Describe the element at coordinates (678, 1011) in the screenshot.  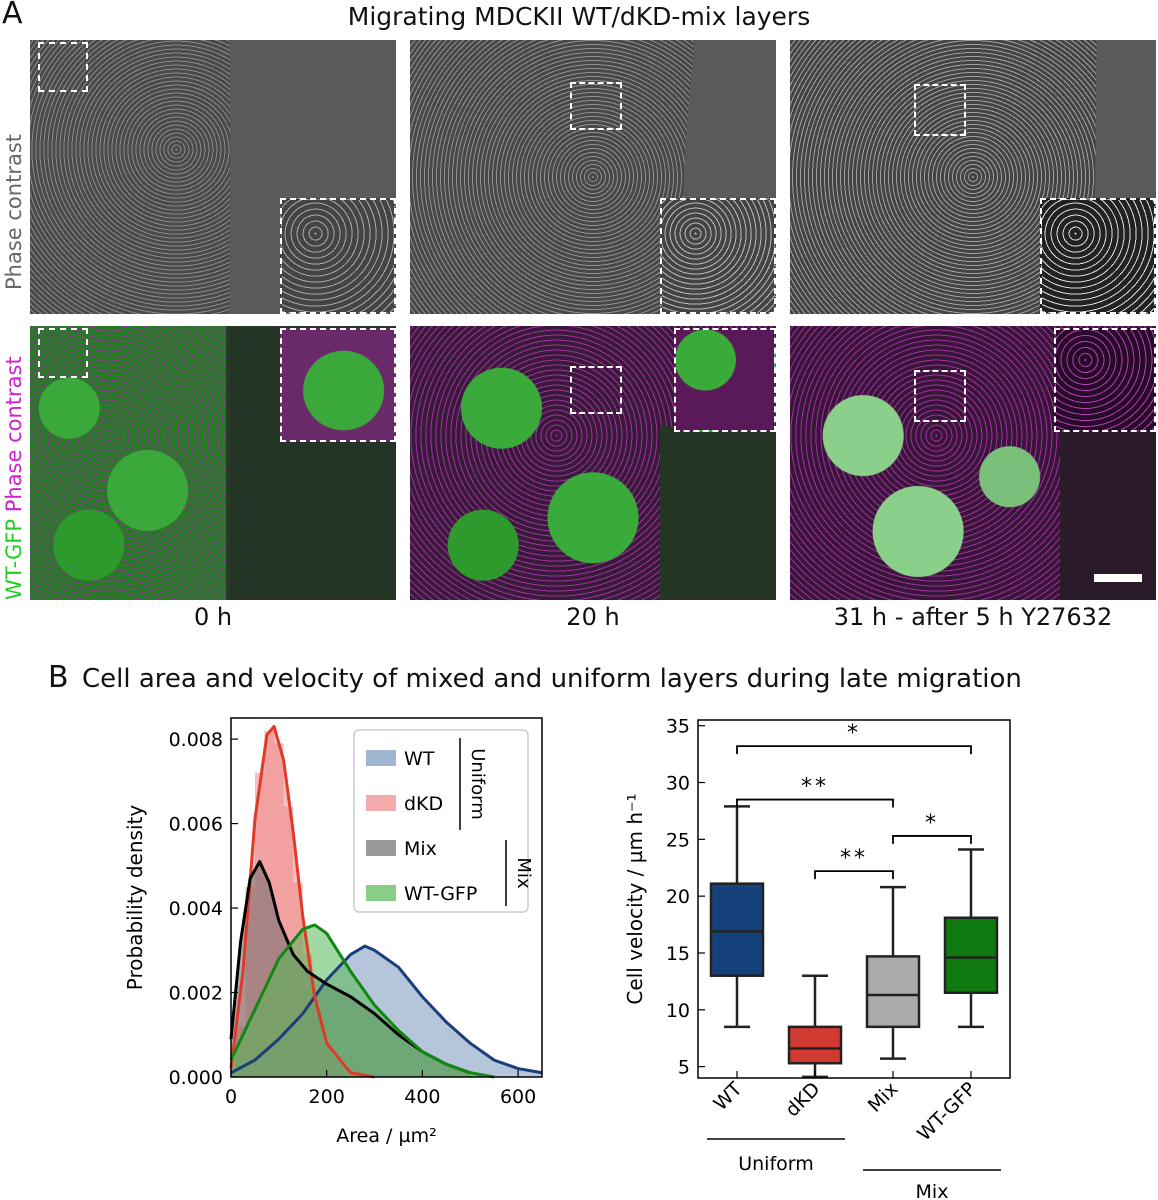
I see `y-tick-label: 10` at that location.